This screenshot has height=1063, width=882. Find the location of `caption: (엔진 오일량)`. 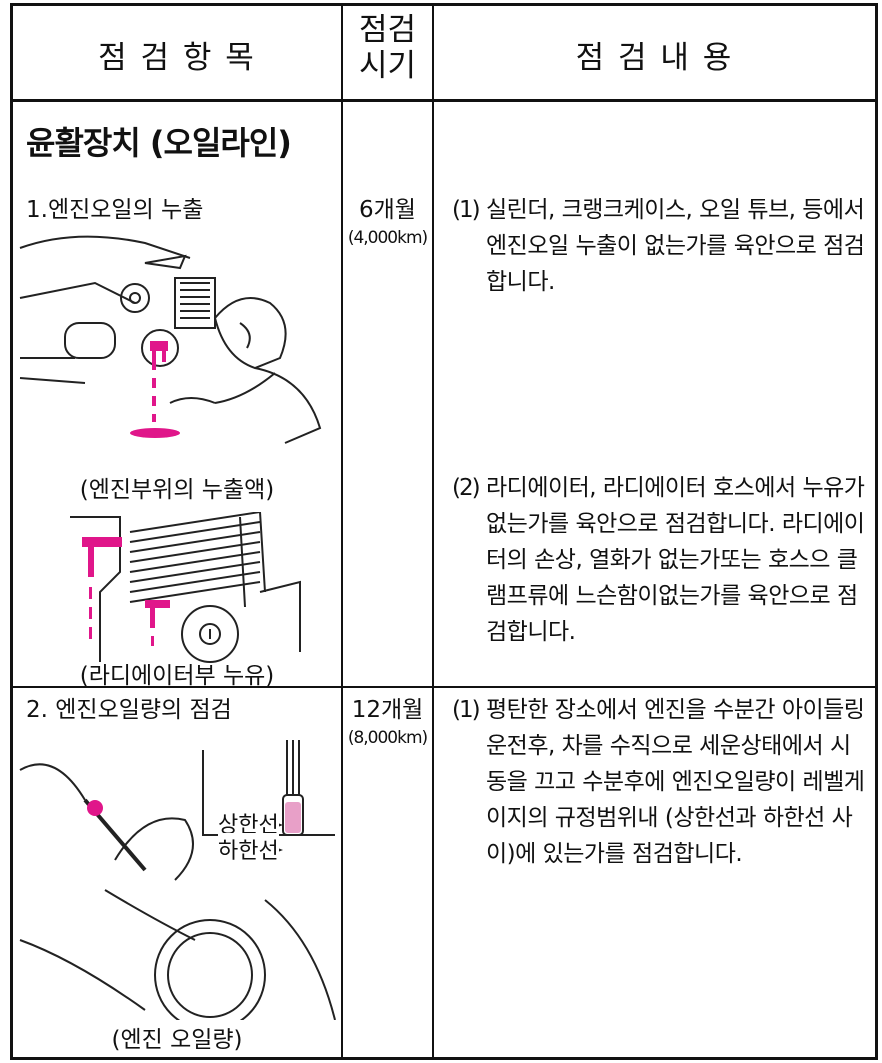

caption: (엔진 오일량) is located at coordinates (177, 1040).